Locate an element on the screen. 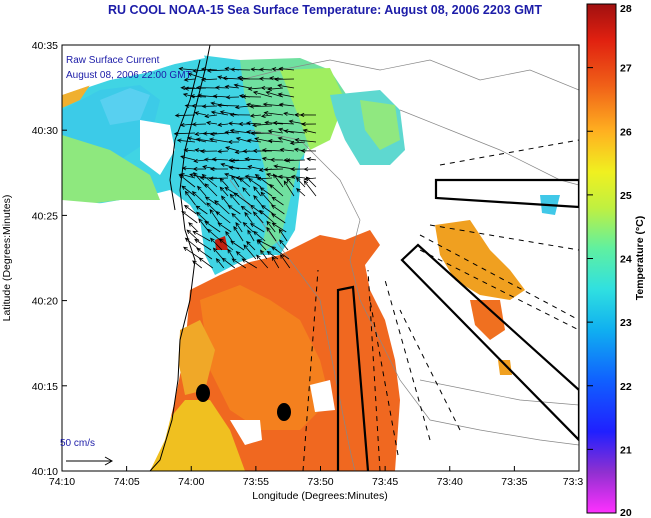  warm-water-inner is located at coordinates (265, 357).